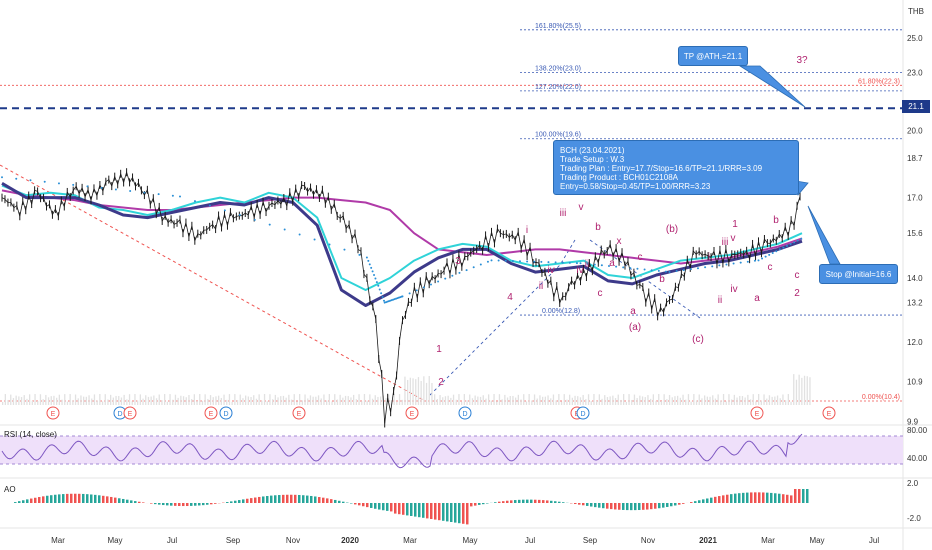 This screenshot has height=550, width=932. What do you see at coordinates (917, 430) in the screenshot?
I see `rsi-tick-label: 80.00` at bounding box center [917, 430].